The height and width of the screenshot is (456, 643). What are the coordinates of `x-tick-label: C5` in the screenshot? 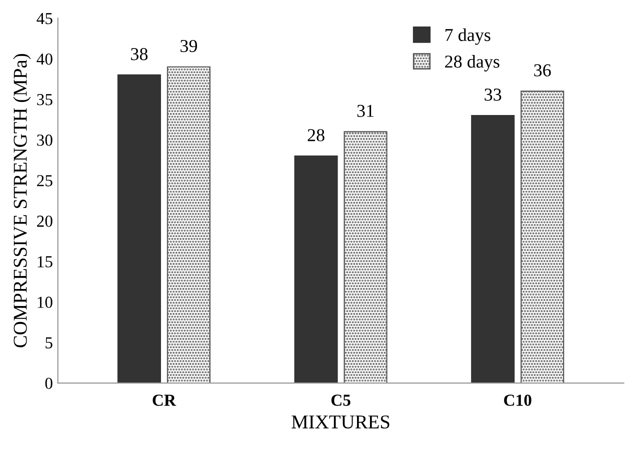 It's located at (340, 400).